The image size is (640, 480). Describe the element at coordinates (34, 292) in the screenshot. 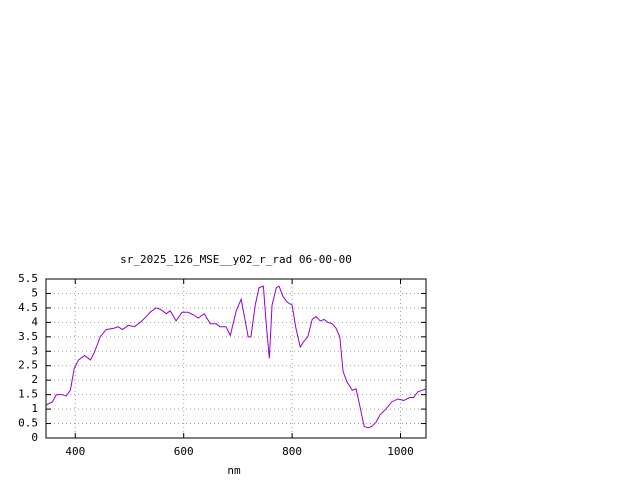

I see `y-tick-label: 5` at that location.